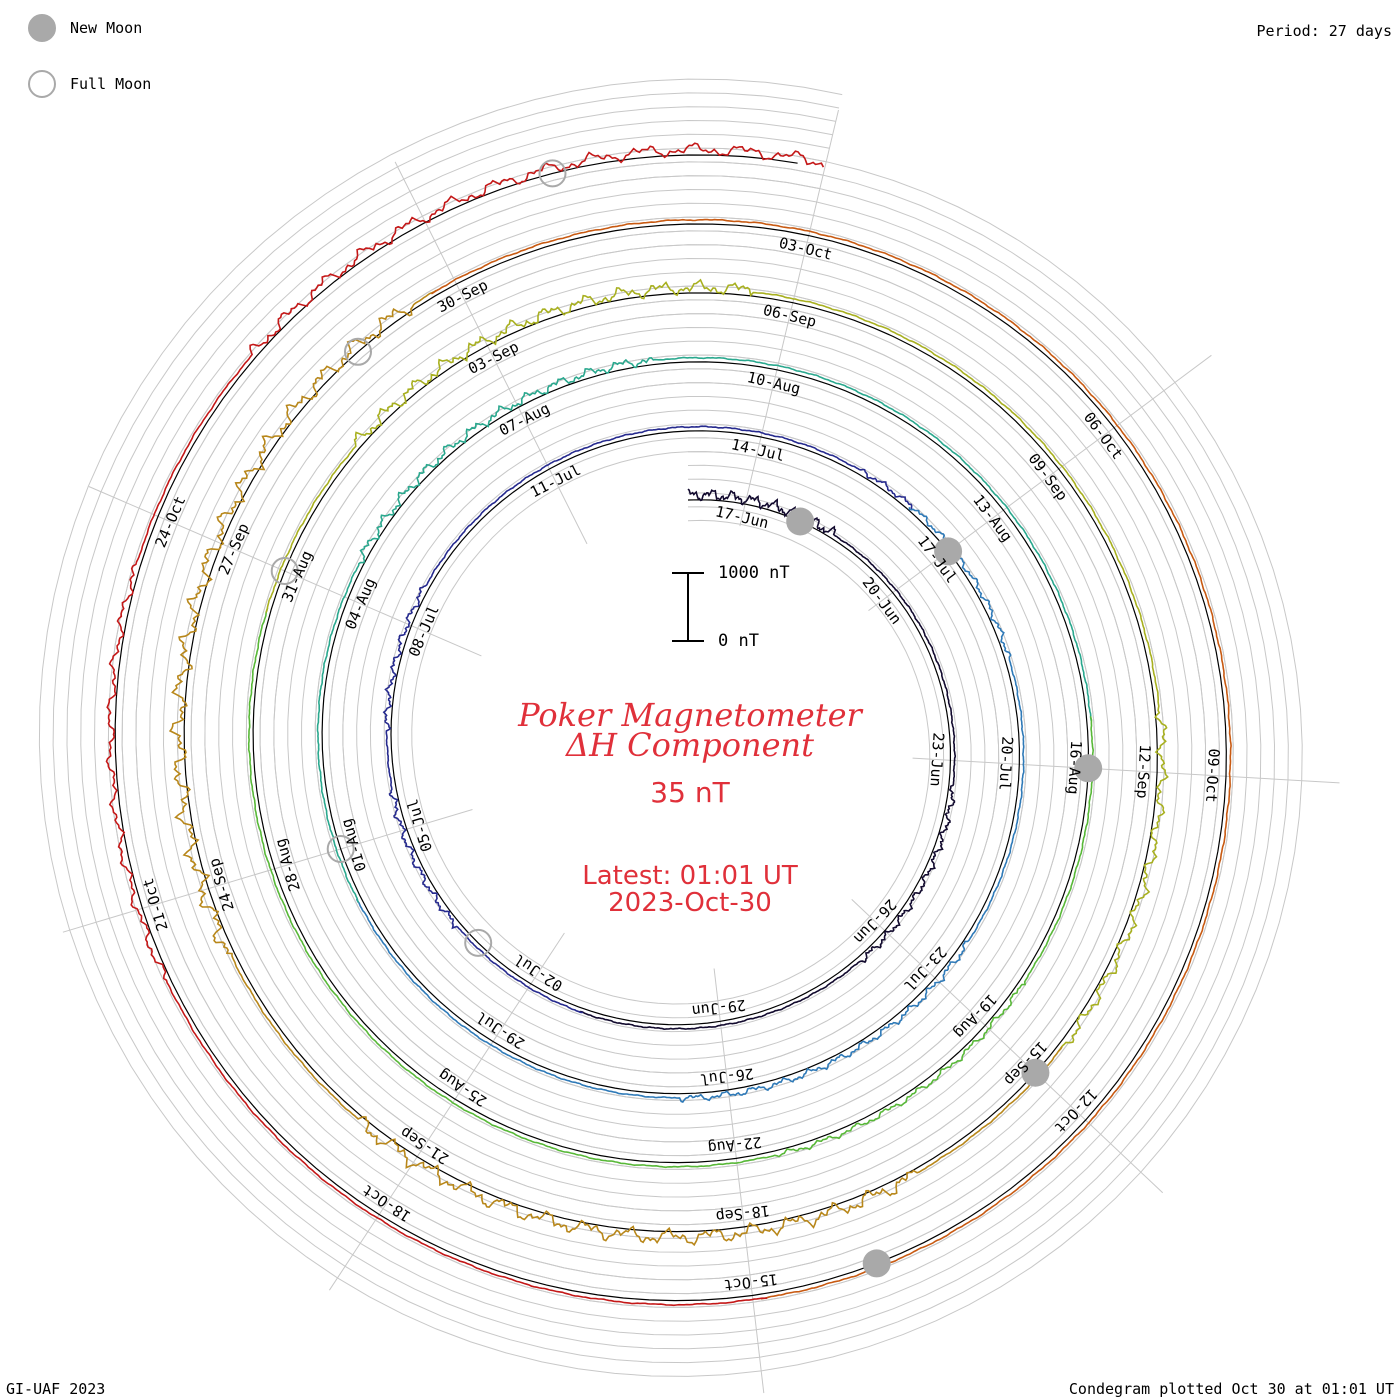 The width and height of the screenshot is (1400, 1400). I want to click on date-tick-label: 24-Sep, so click(221, 884).